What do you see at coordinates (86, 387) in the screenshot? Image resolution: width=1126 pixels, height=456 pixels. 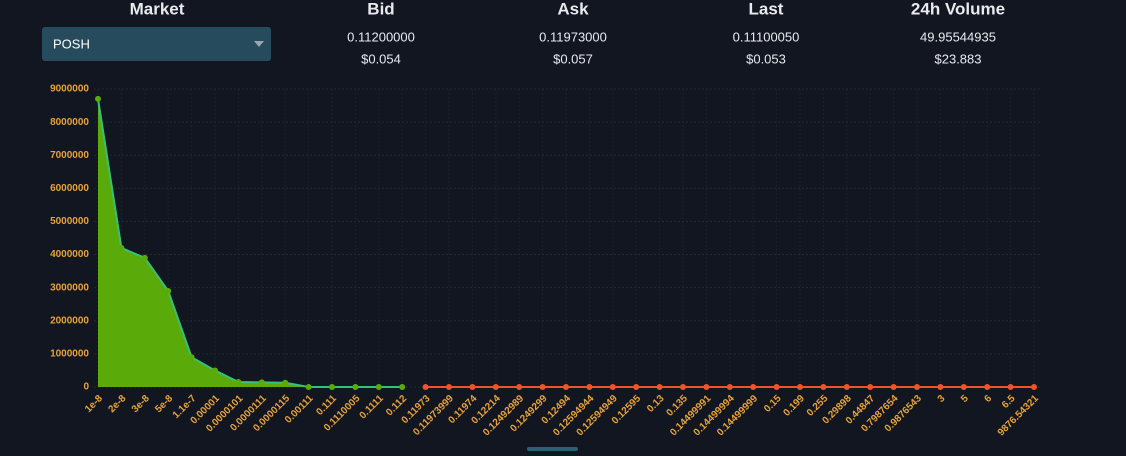 I see `y-tick-label: 0` at bounding box center [86, 387].